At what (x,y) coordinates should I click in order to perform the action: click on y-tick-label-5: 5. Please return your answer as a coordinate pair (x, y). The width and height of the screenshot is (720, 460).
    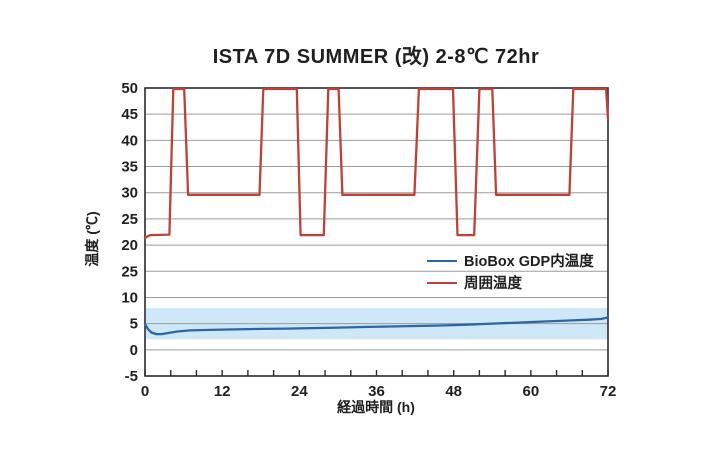
    Looking at the image, I should click on (134, 324).